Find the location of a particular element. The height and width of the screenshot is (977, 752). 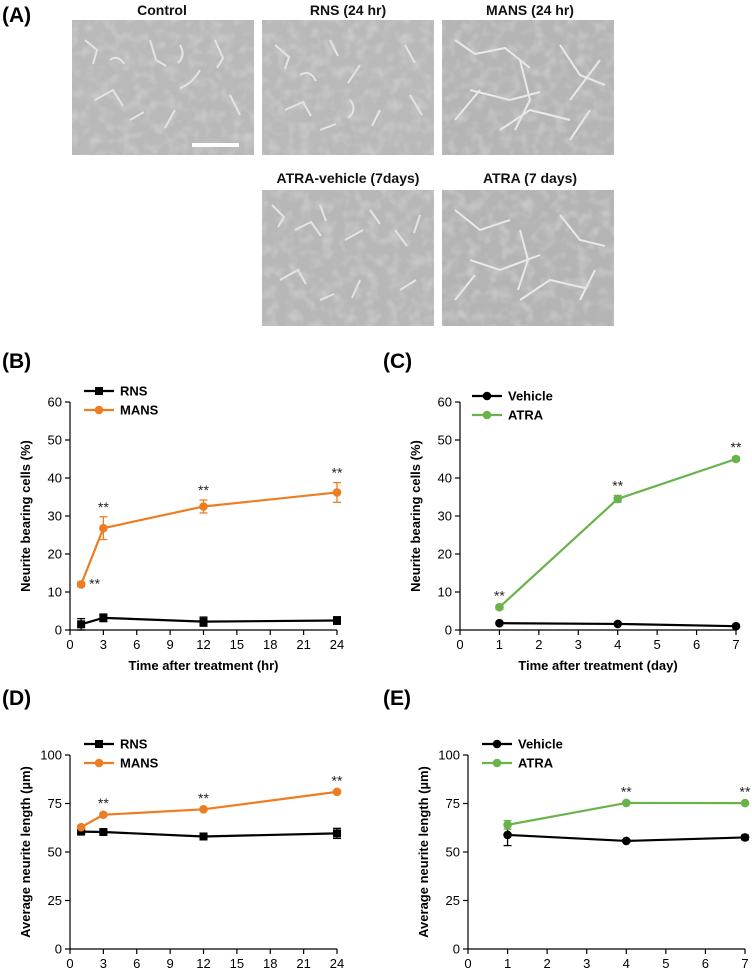

x-tick-label: 6 is located at coordinates (136, 963).